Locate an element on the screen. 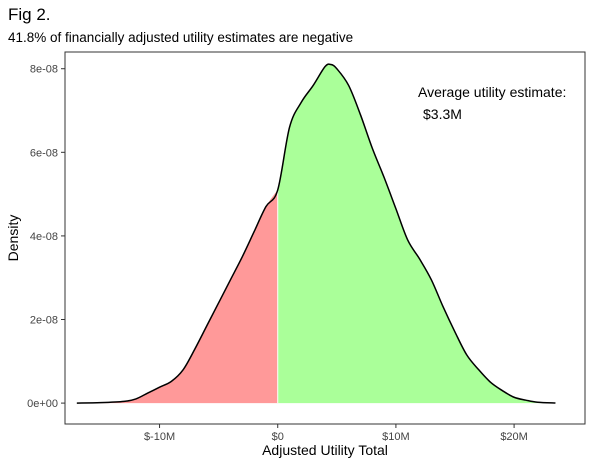 This screenshot has width=592, height=464. y-tick-label: 0e+00 is located at coordinates (42, 404).